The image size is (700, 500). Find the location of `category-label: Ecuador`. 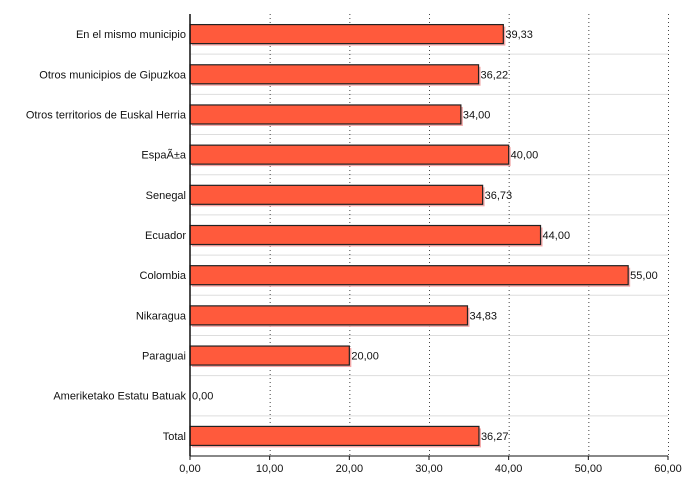

category-label: Ecuador is located at coordinates (165, 236).